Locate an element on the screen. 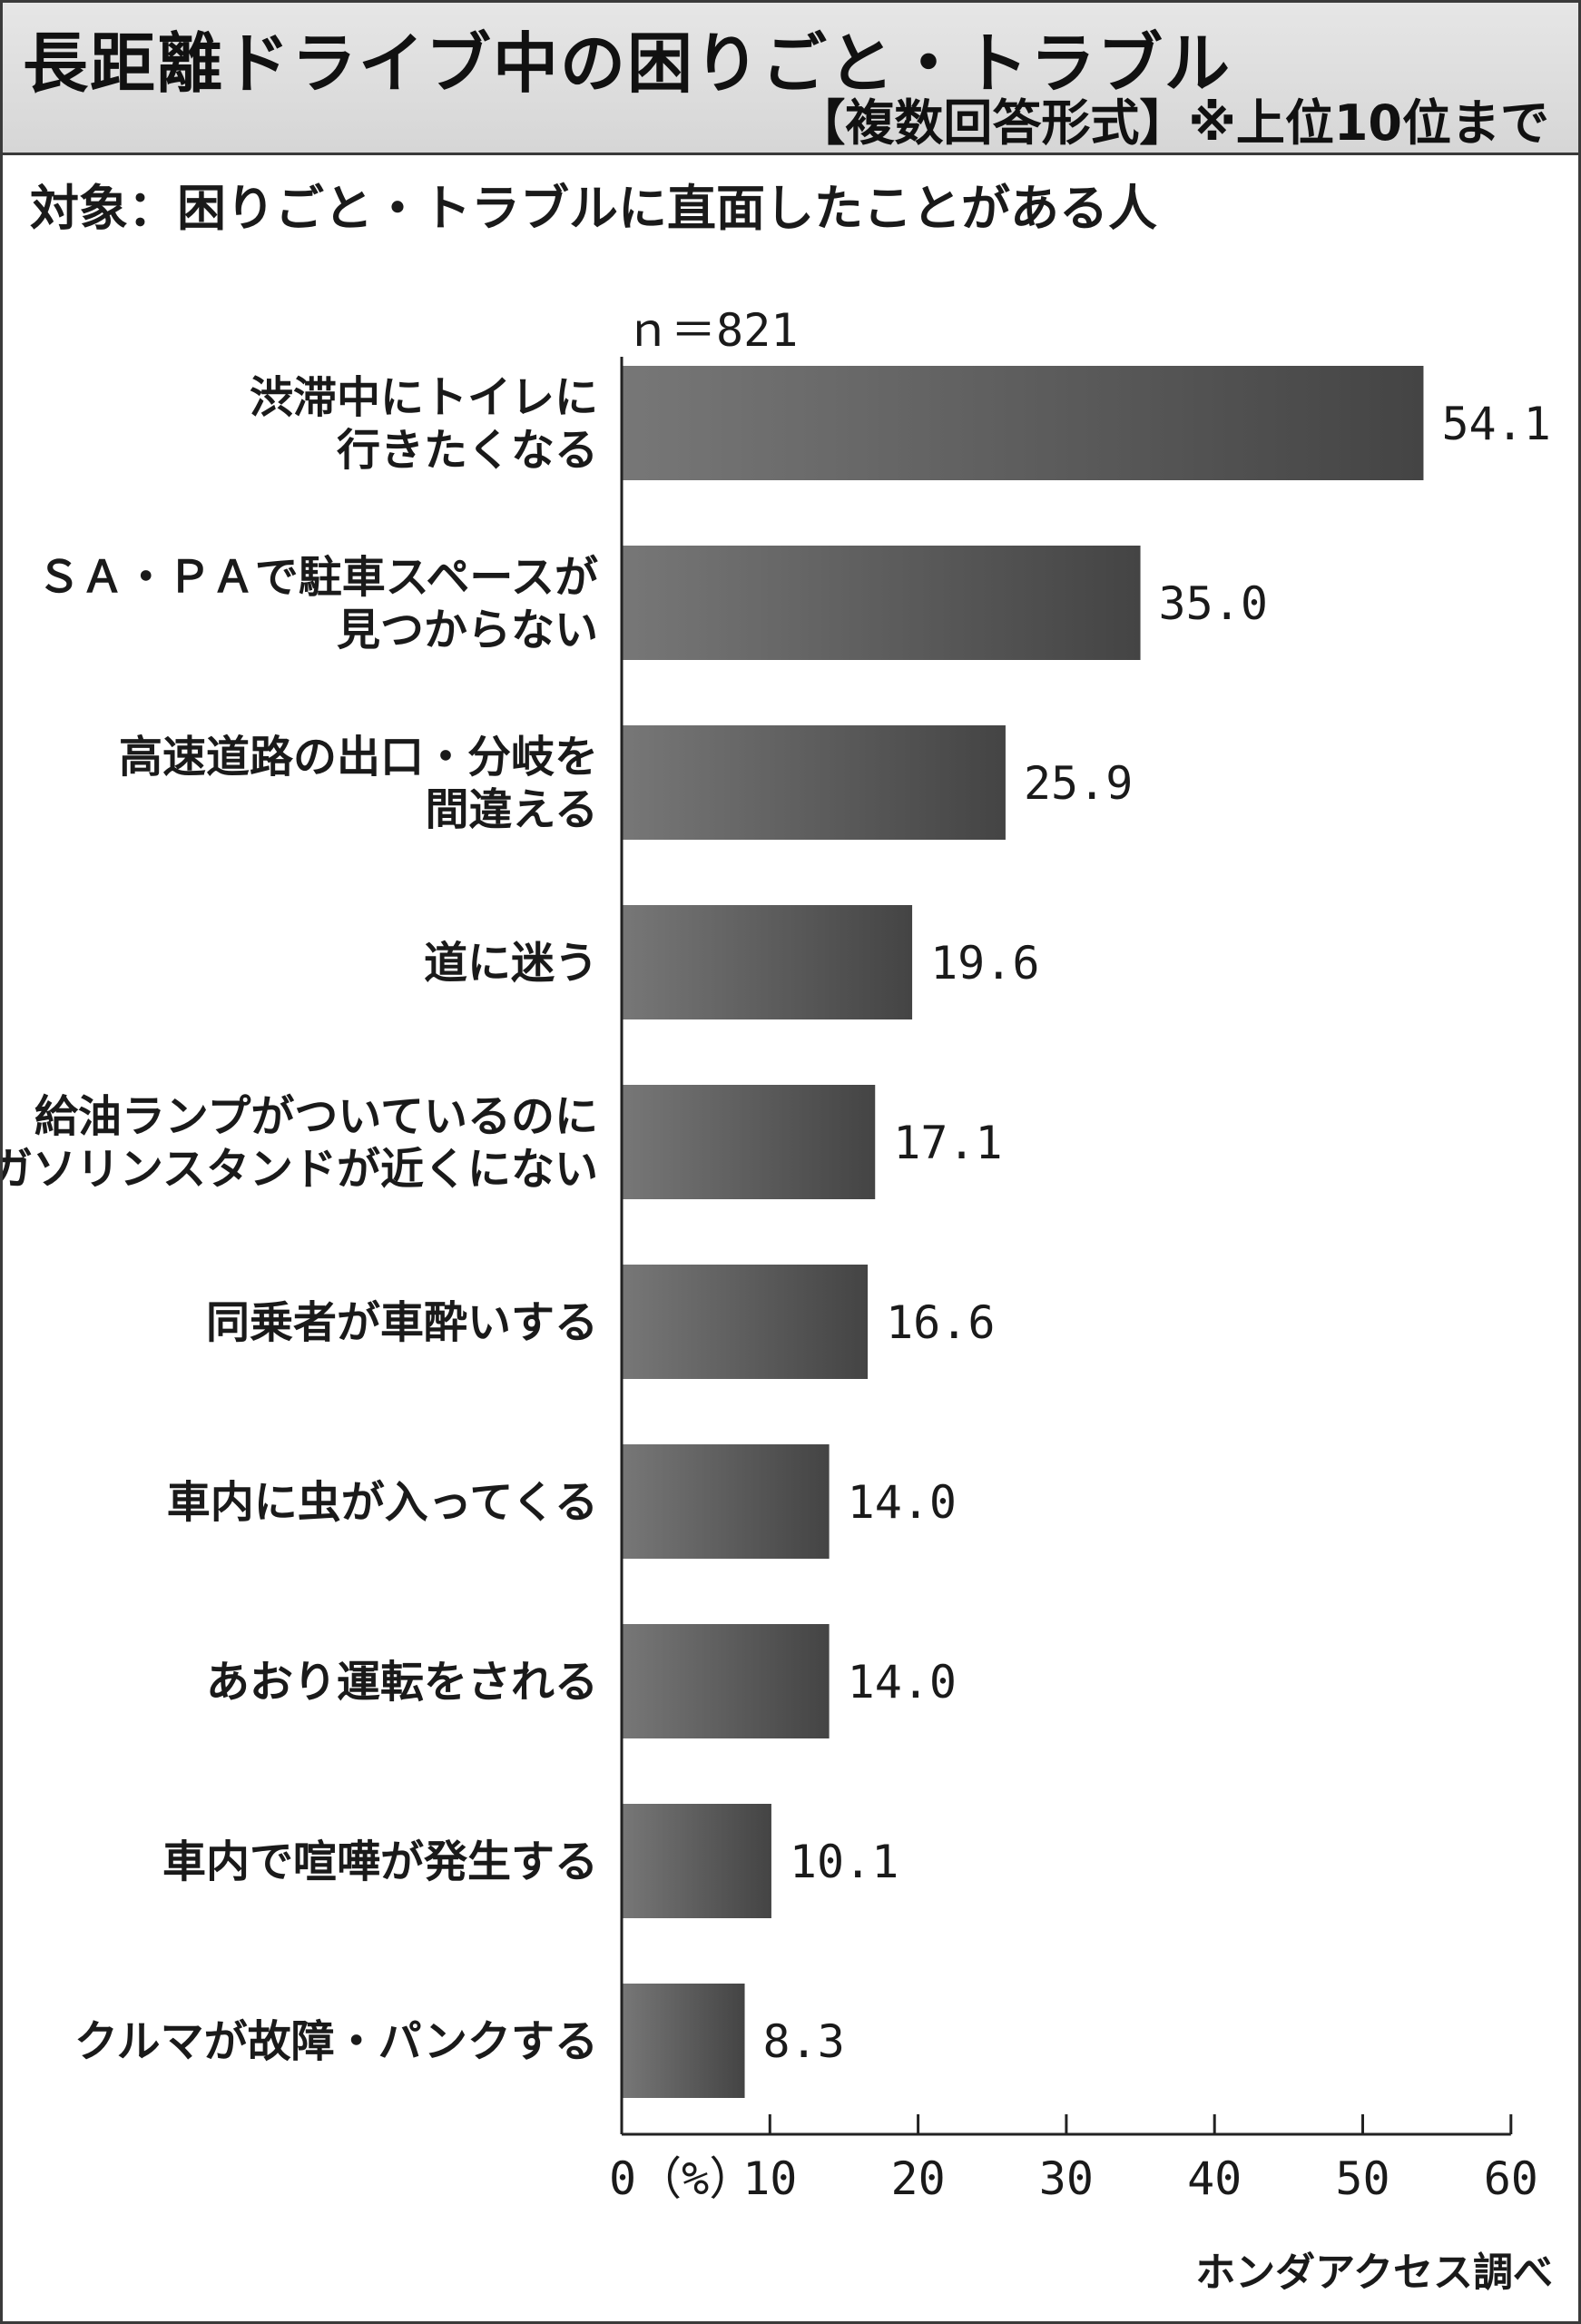  category-label-6-line-1: 同乗者が車酔いする is located at coordinates (402, 1322).